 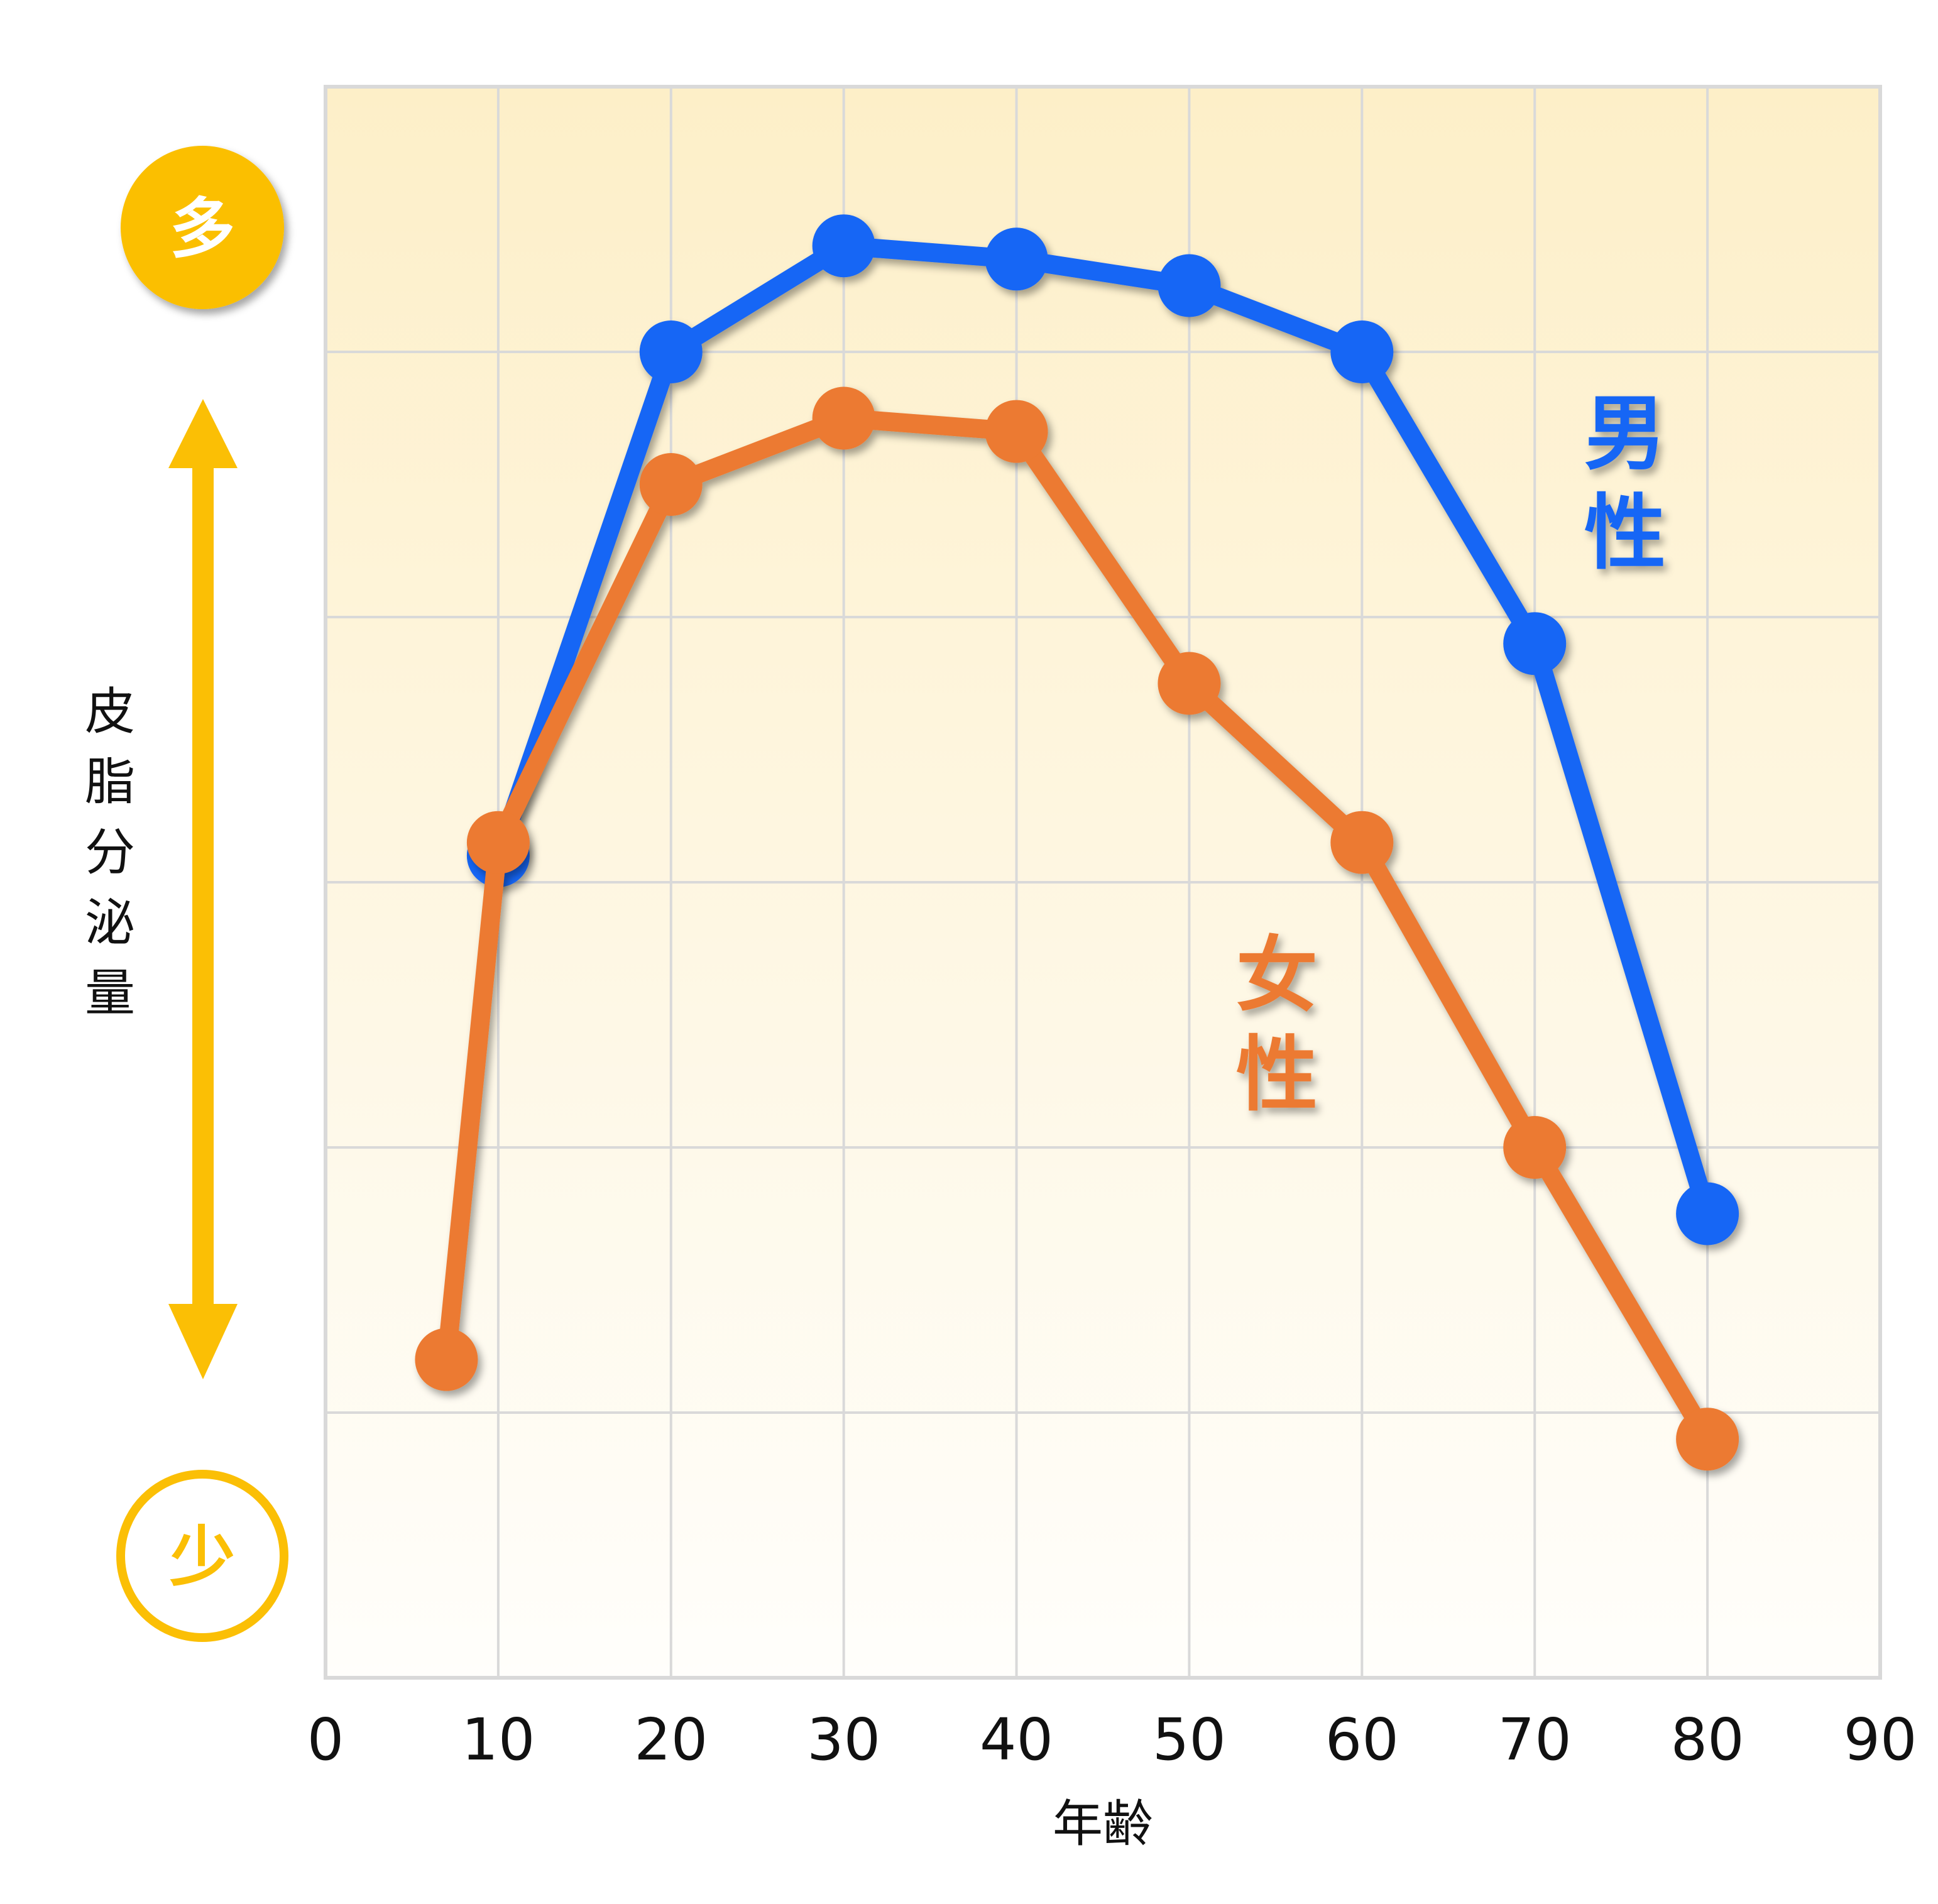 What do you see at coordinates (203, 889) in the screenshot?
I see `double-arrow-icon` at bounding box center [203, 889].